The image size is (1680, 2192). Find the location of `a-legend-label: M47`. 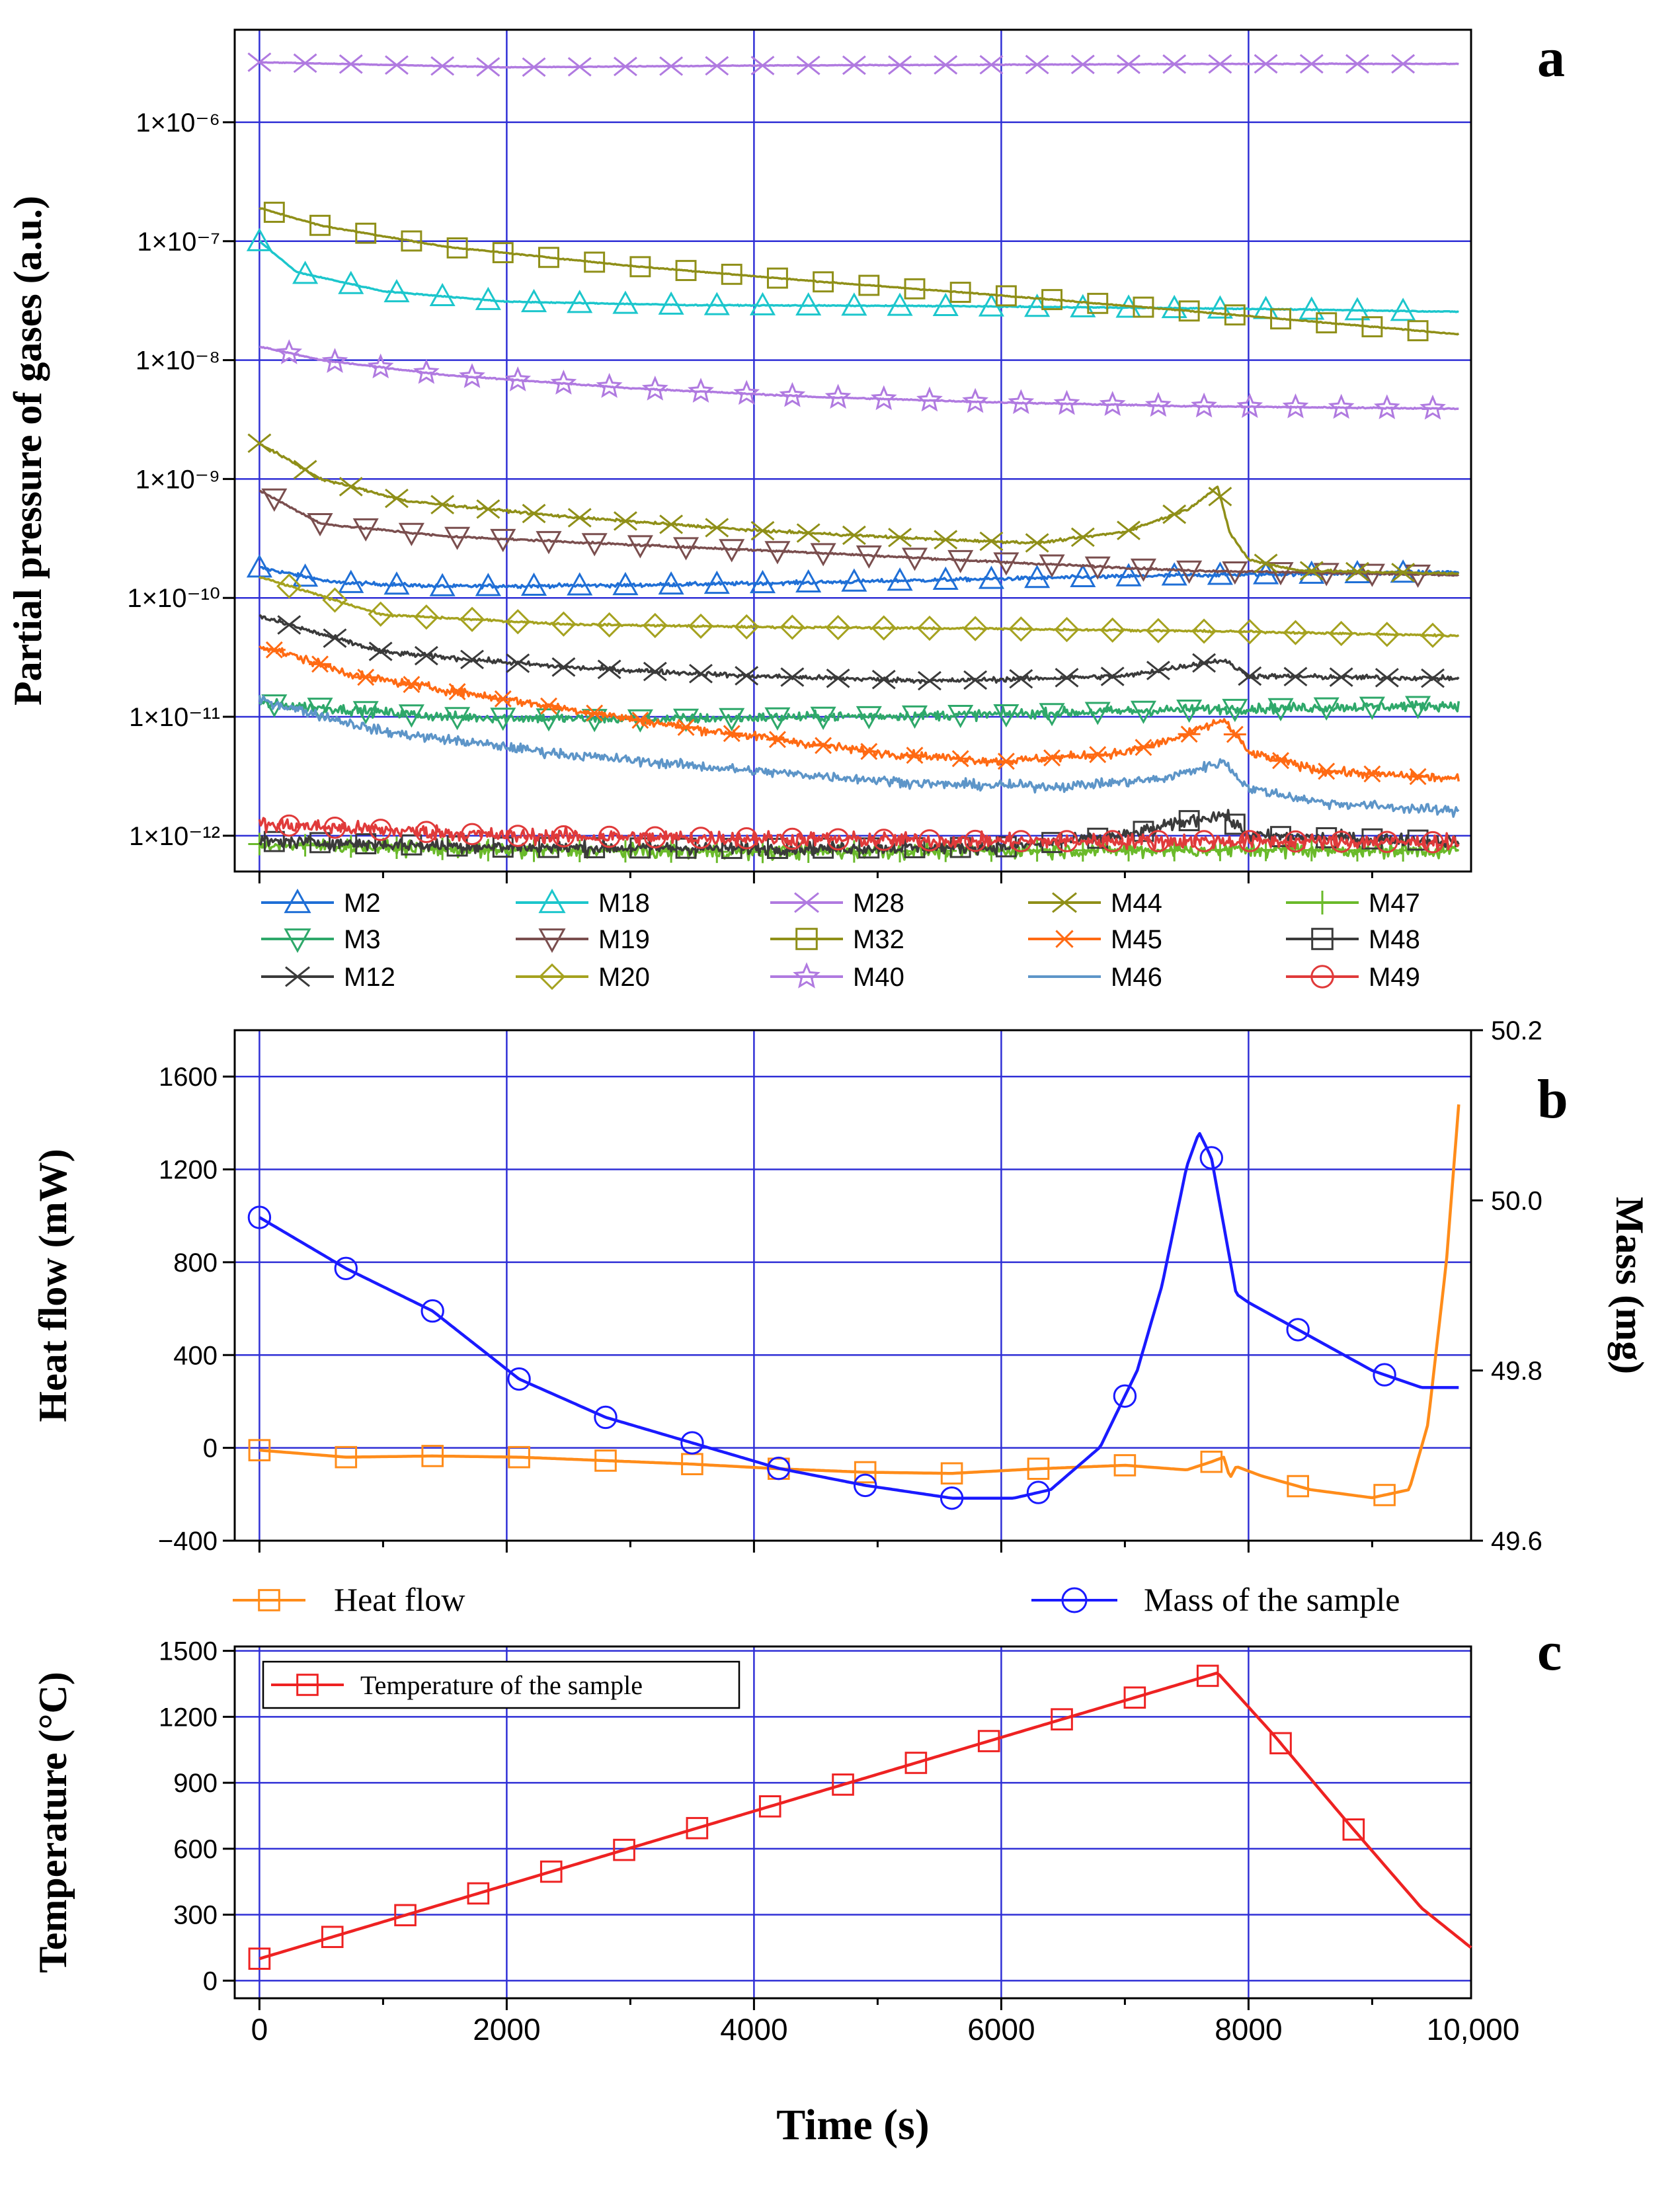

a-legend-label: M47 is located at coordinates (1394, 903).